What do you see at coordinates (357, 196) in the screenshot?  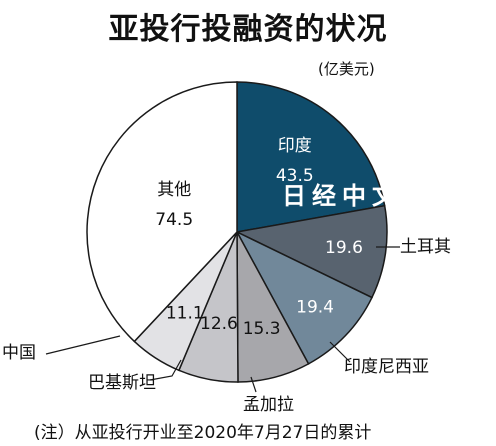 I see `watermark-text: 日经中文网` at bounding box center [357, 196].